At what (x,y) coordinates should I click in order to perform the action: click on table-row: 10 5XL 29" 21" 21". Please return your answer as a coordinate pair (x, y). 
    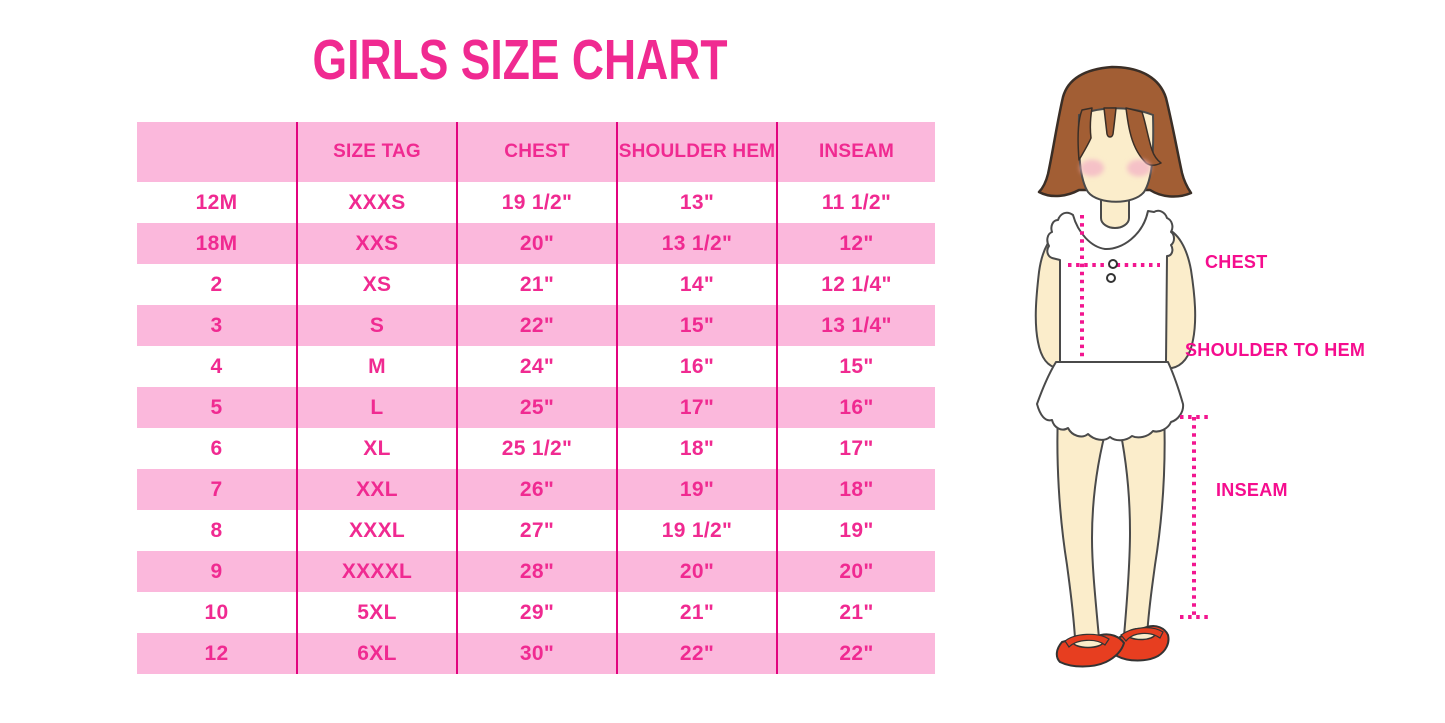
    Looking at the image, I should click on (536, 612).